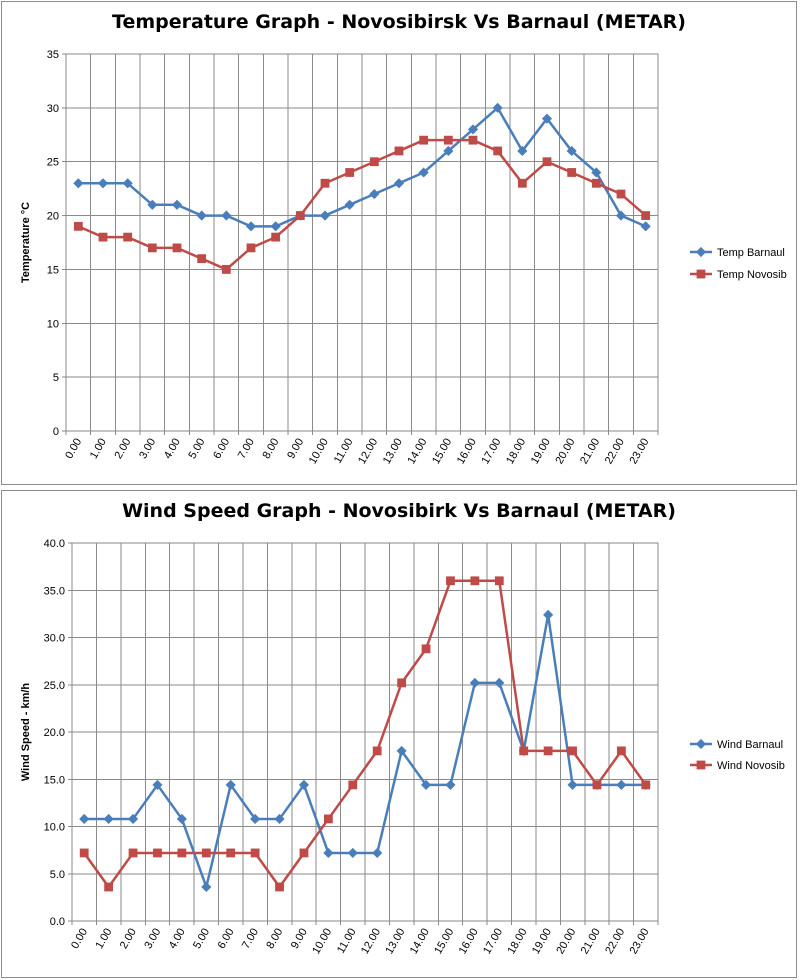 This screenshot has width=800, height=980. Describe the element at coordinates (54, 591) in the screenshot. I see `wind-y-tick-label: 35.0` at that location.